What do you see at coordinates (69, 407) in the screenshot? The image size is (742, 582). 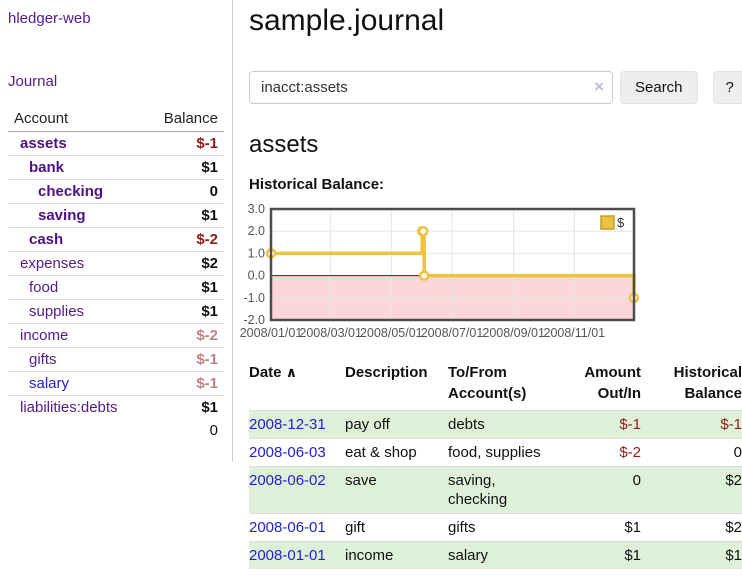 I see `sidebar-account-liabilities-debts: liabilities:debts` at bounding box center [69, 407].